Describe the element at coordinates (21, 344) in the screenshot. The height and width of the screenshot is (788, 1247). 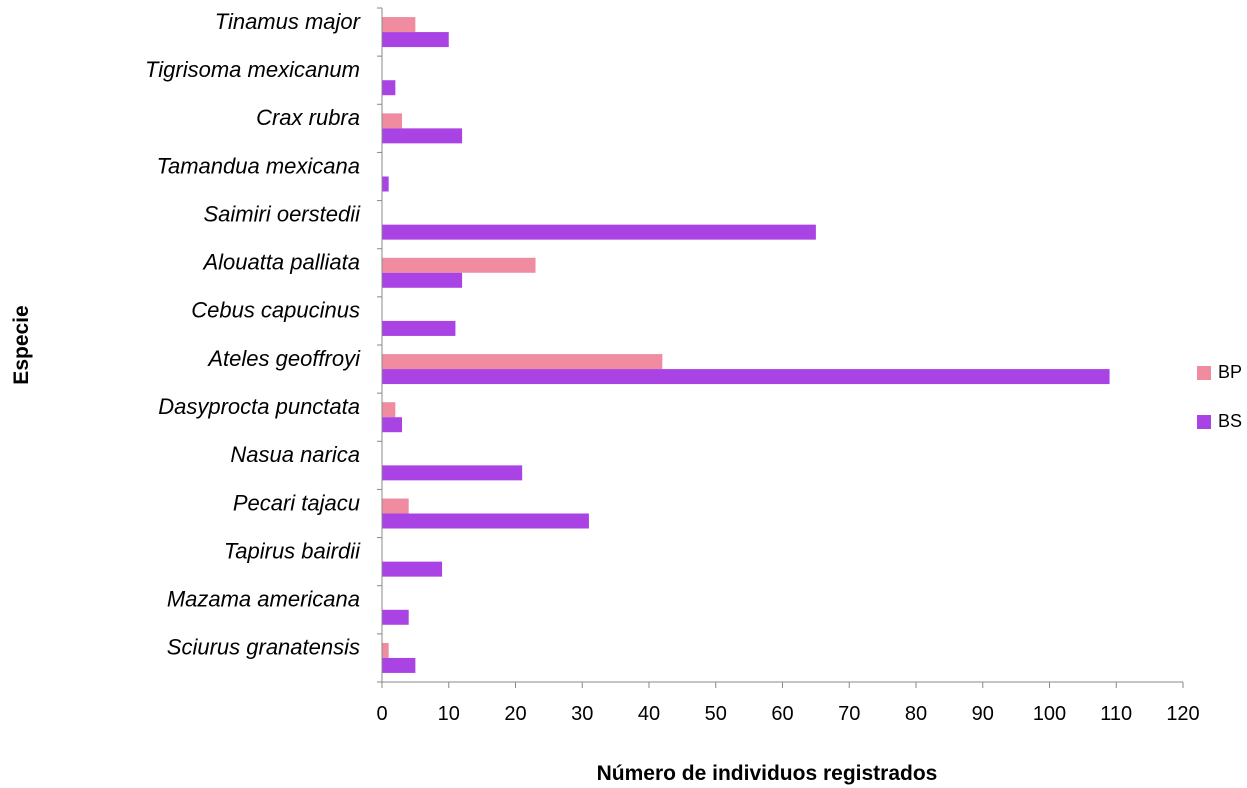
I see `y-axis-title: Especie` at that location.